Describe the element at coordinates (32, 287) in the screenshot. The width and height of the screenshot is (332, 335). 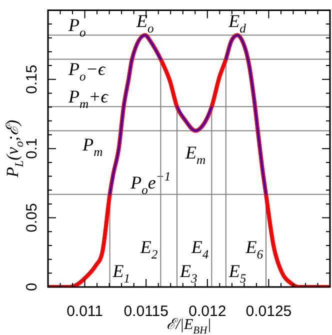
I see `y-tick-label: 0` at that location.